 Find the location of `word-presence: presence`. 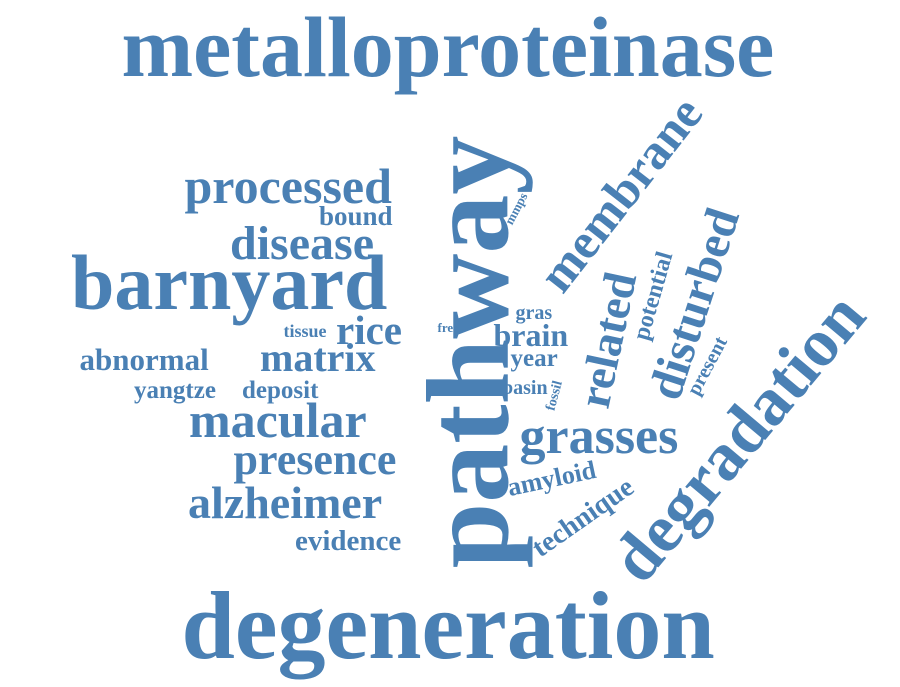

word-presence: presence is located at coordinates (315, 459).